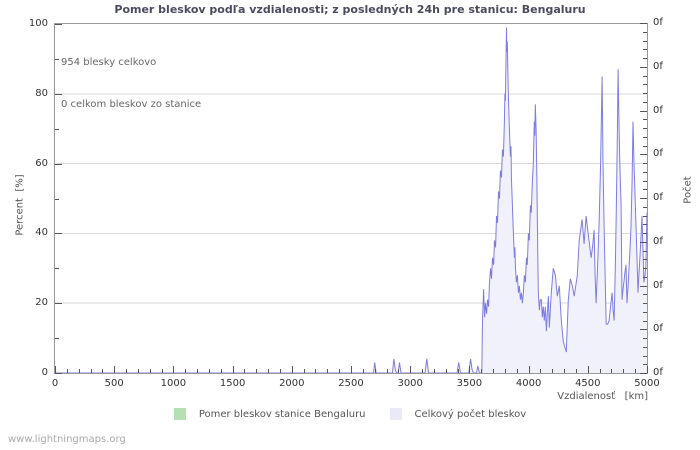 This screenshot has width=700, height=450. I want to click on y-left-tick-label: 20, so click(41, 303).